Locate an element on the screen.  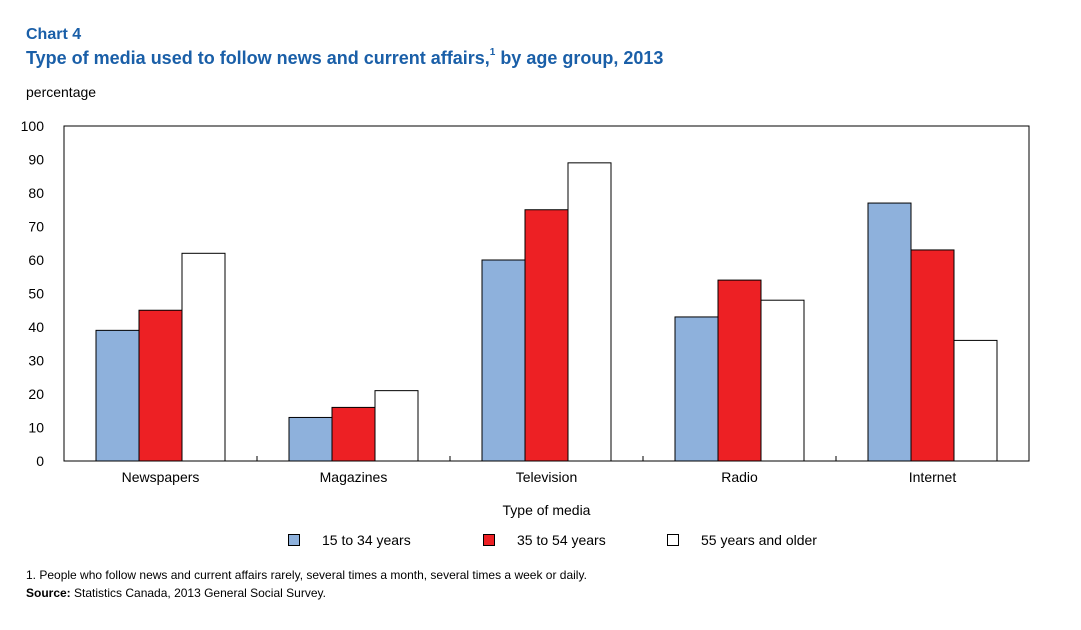
y-tick-label: 0 is located at coordinates (40, 461).